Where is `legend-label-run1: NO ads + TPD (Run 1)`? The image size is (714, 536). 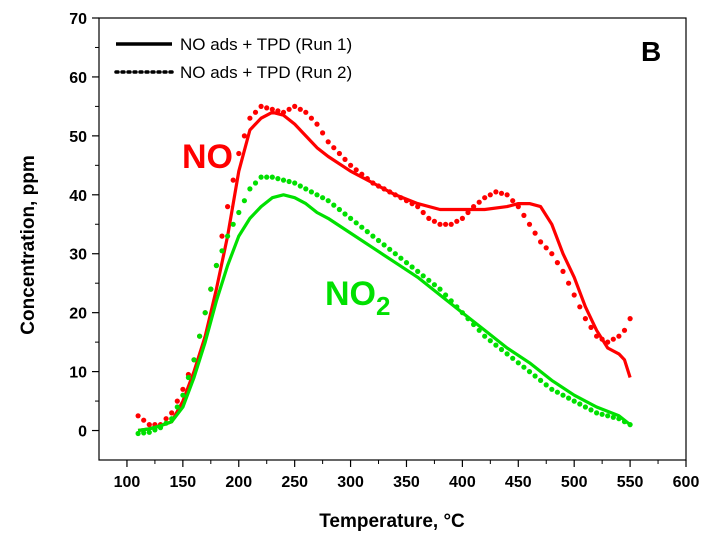 legend-label-run1: NO ads + TPD (Run 1) is located at coordinates (266, 44).